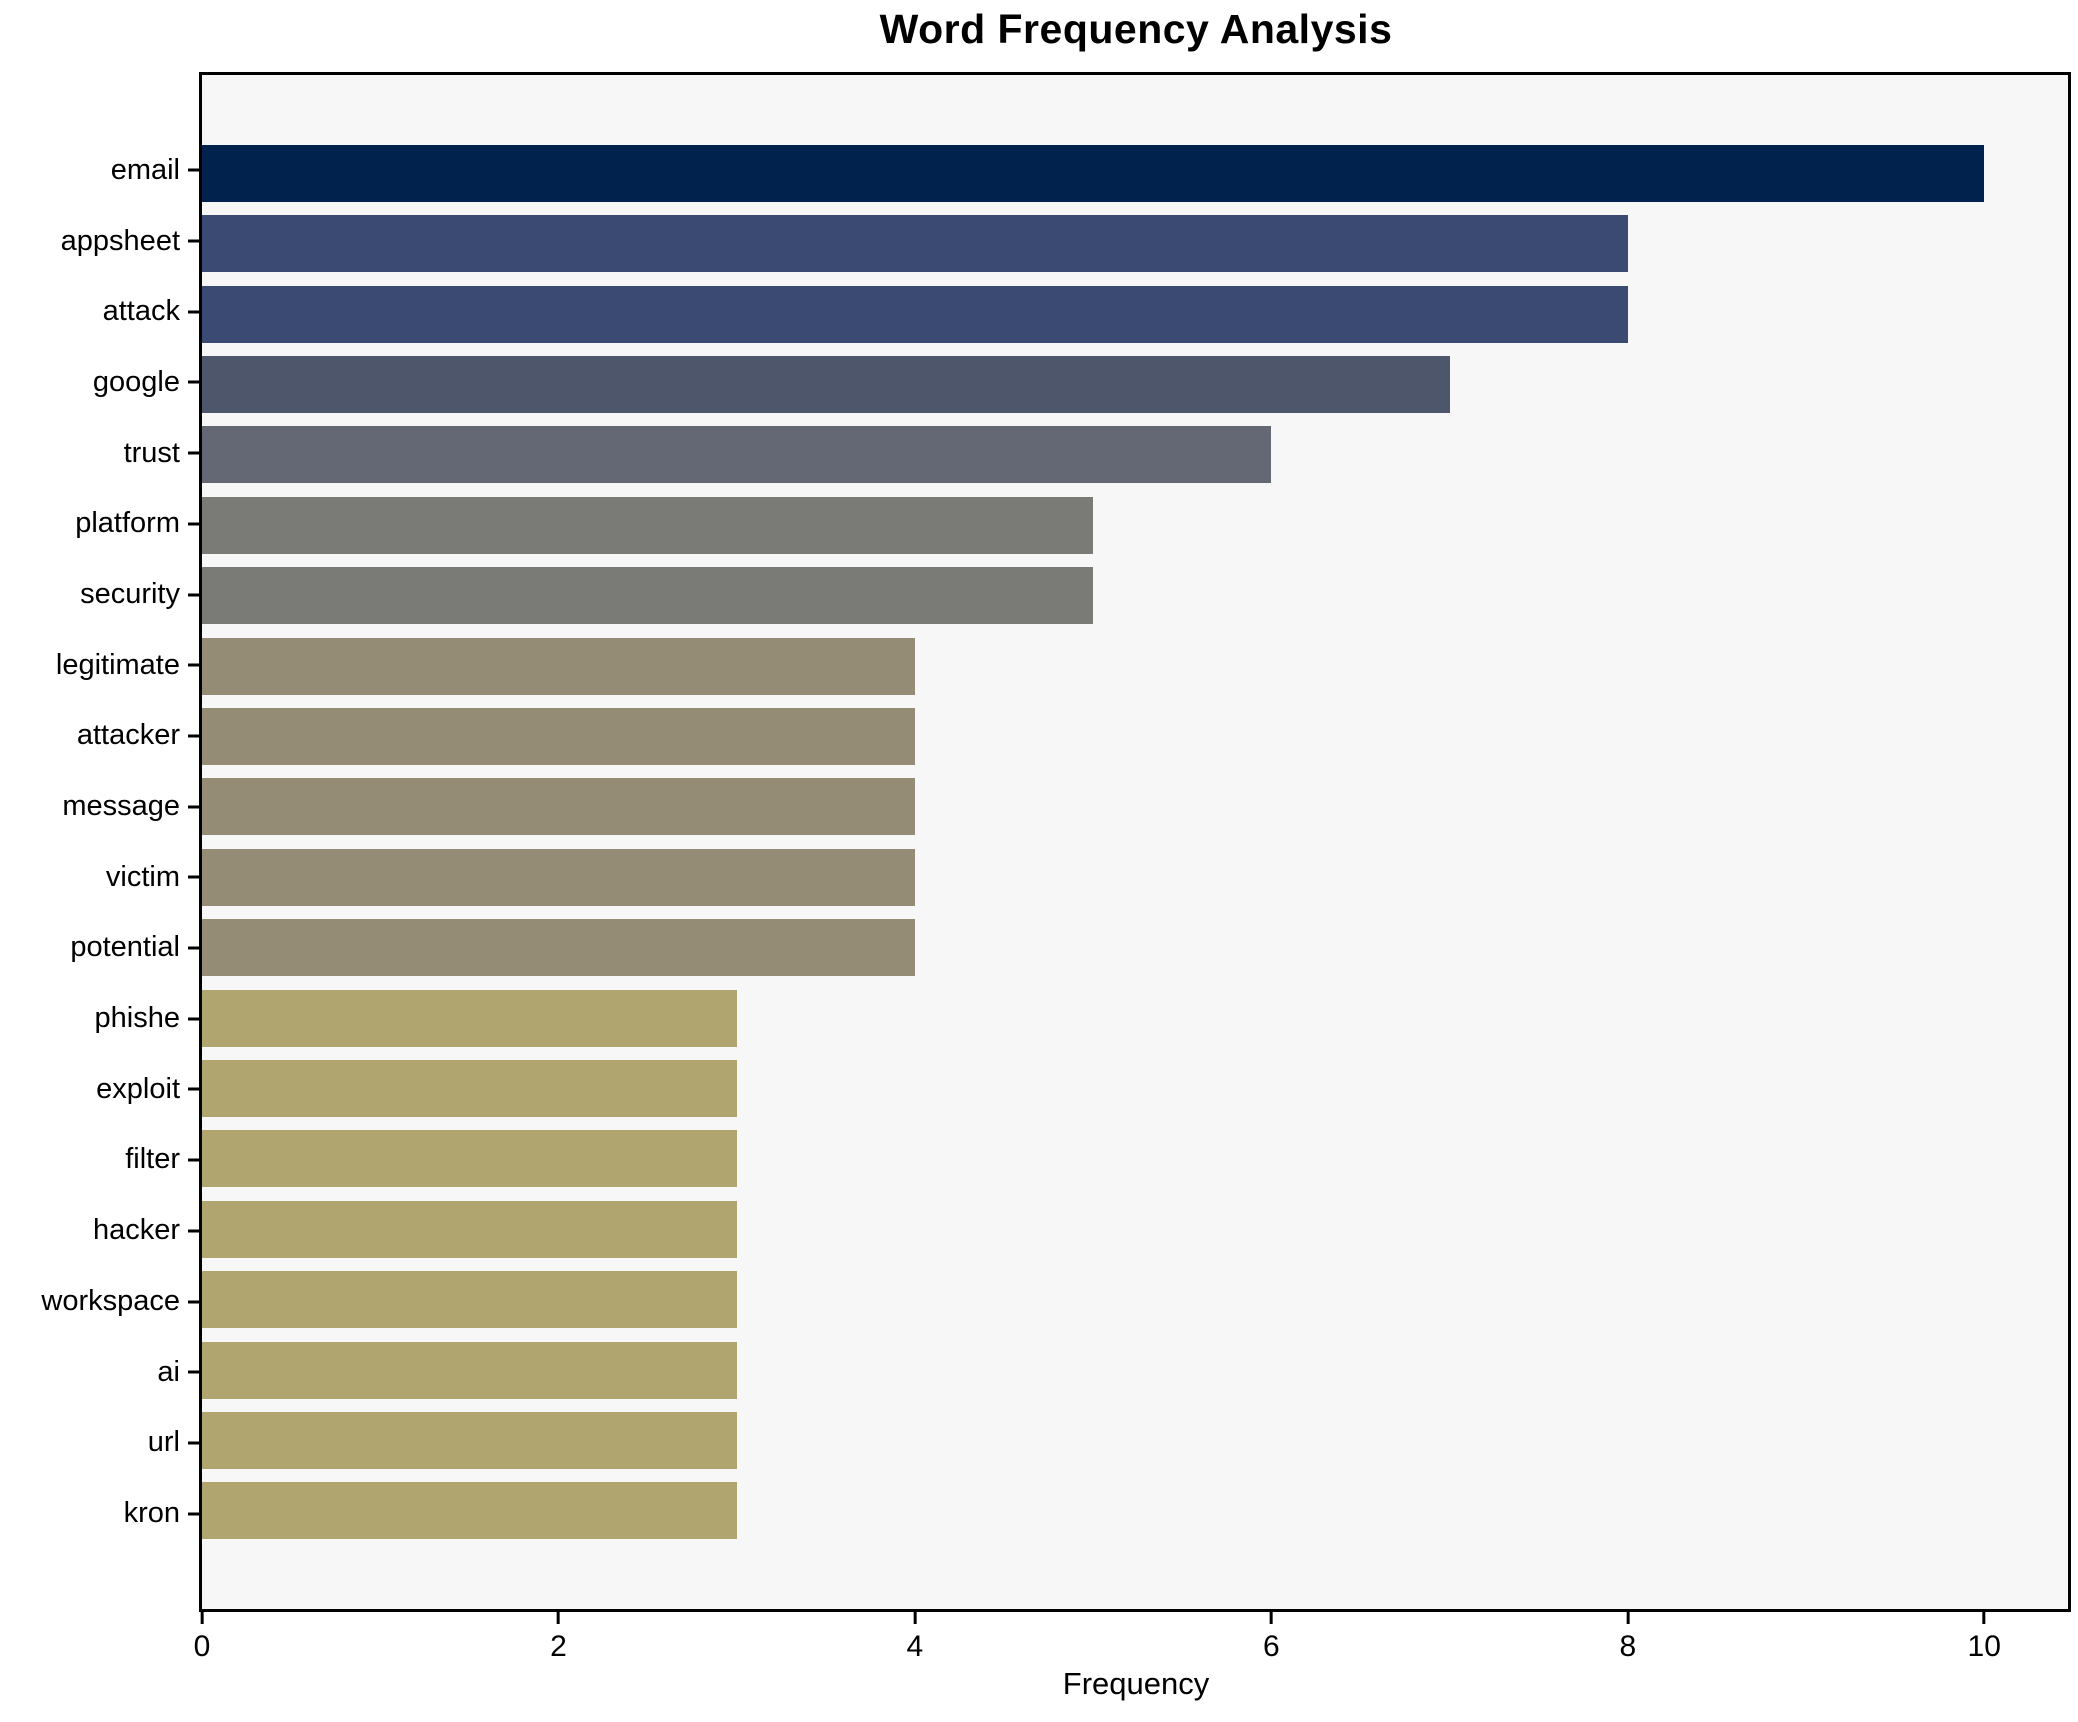  Describe the element at coordinates (469, 1018) in the screenshot. I see `bar-phishe` at that location.